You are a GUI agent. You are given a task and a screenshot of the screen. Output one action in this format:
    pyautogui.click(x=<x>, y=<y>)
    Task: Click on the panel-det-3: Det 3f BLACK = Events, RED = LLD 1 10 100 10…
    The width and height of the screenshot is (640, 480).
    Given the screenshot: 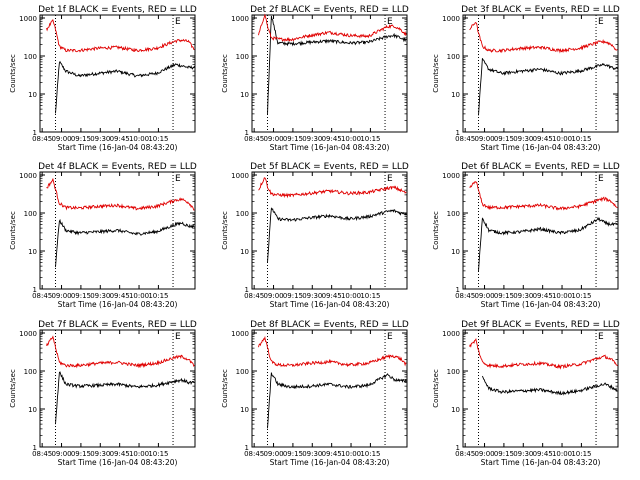 What is the action you would take?
    pyautogui.click(x=526, y=78)
    